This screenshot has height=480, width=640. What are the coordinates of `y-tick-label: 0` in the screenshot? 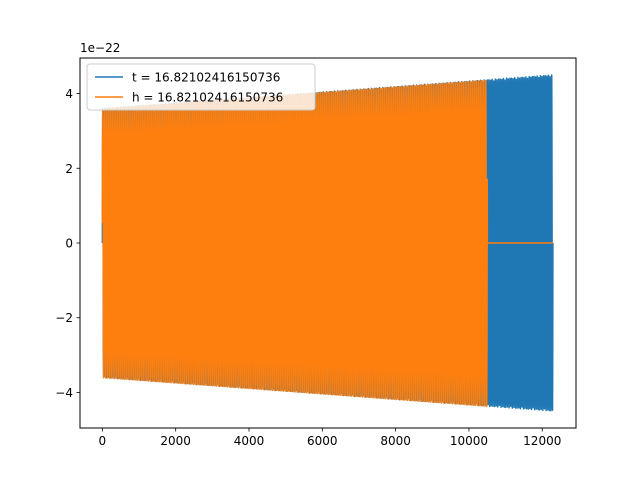 It's located at (69, 244).